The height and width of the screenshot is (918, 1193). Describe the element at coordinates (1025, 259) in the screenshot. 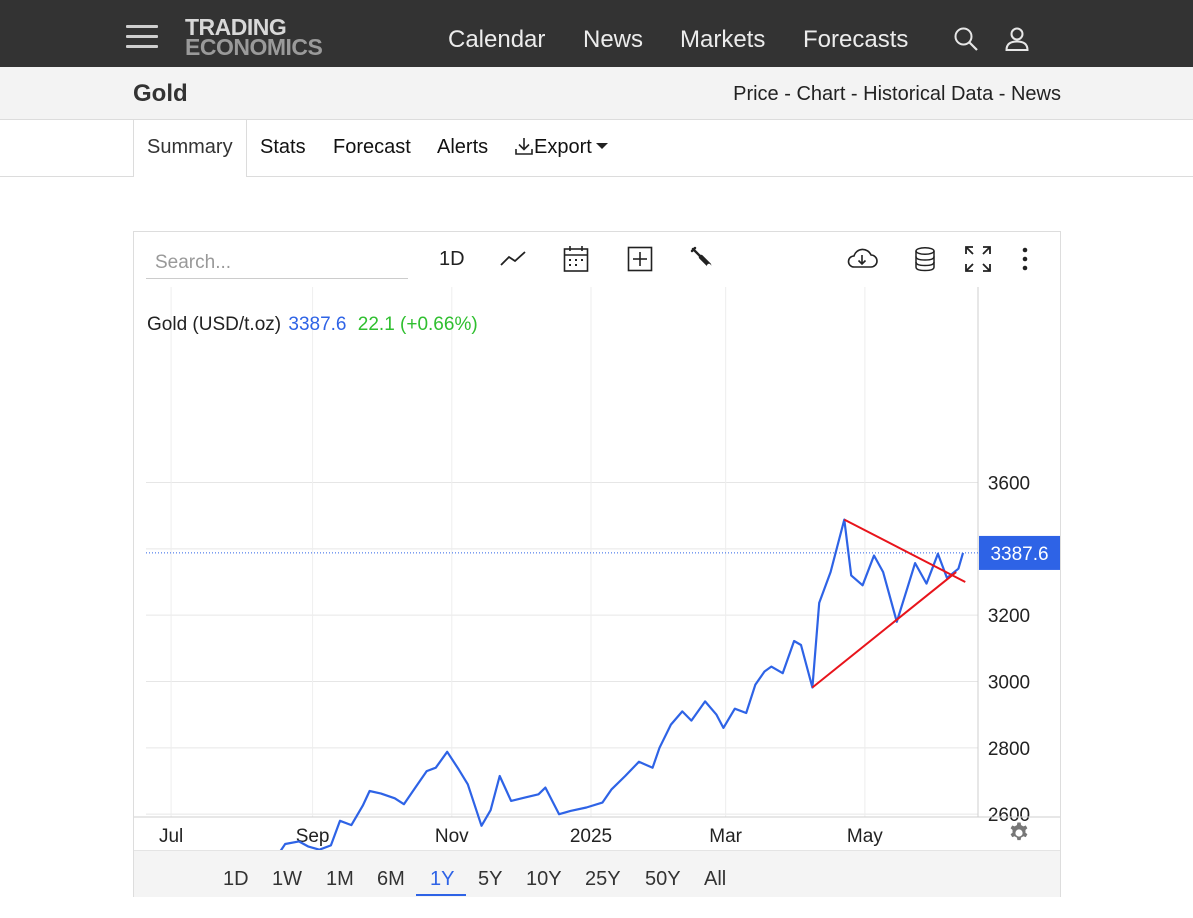

I see `more-icon` at that location.